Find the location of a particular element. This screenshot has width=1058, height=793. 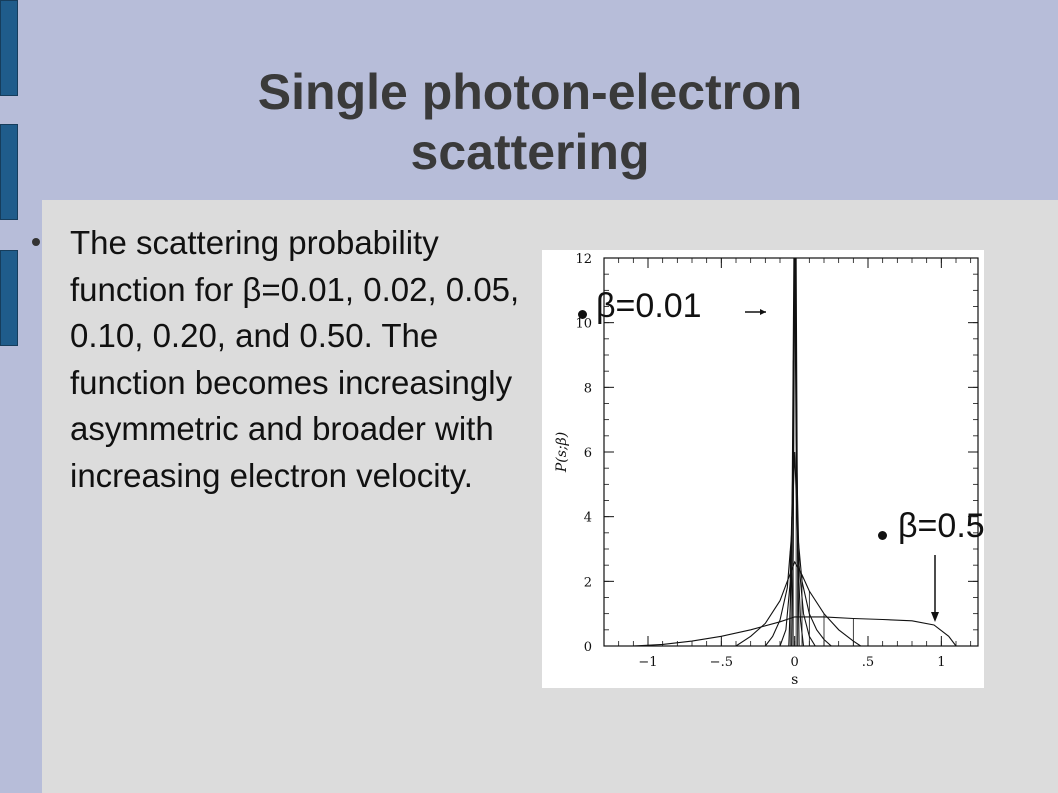

slide-title-line-2: scattering is located at coordinates (530, 152).